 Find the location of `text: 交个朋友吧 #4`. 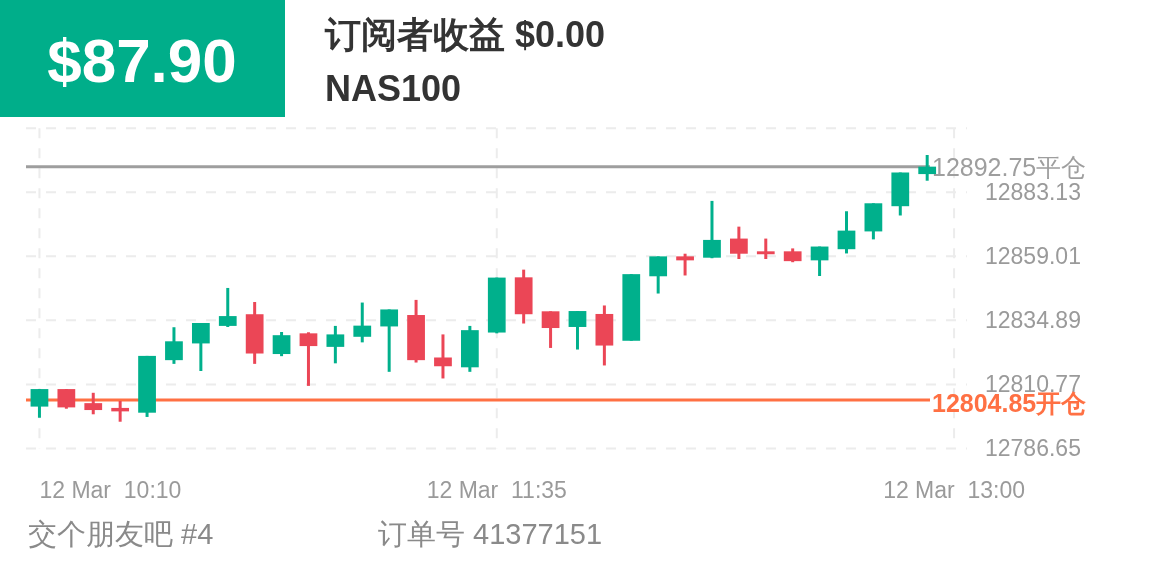

text: 交个朋友吧 #4 is located at coordinates (121, 534).